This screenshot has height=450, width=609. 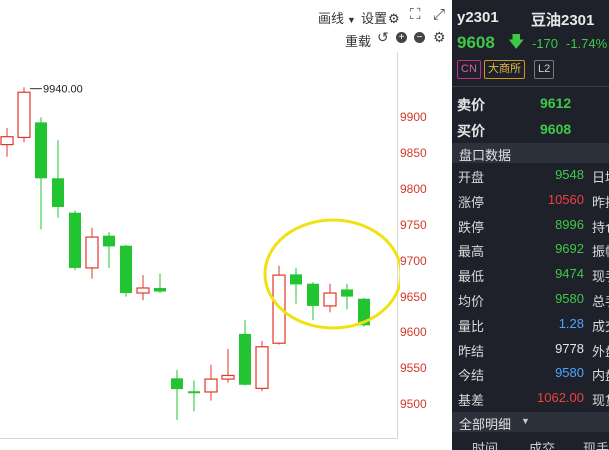 I want to click on y-tick-label: 9900, so click(x=413, y=117).